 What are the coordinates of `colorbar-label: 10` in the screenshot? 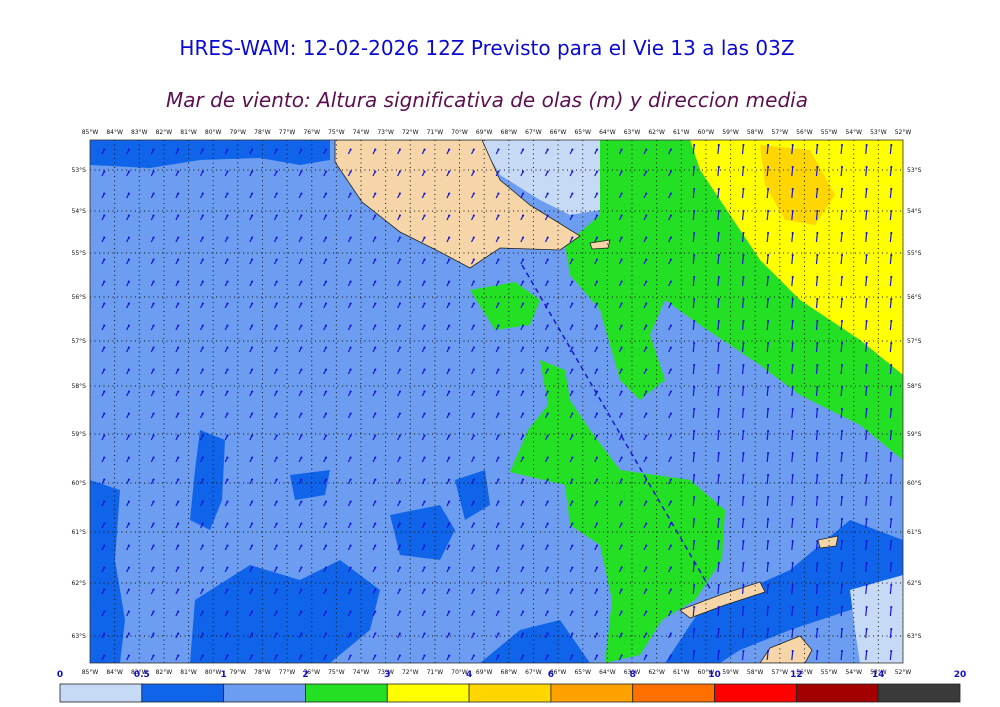 It's located at (714, 675).